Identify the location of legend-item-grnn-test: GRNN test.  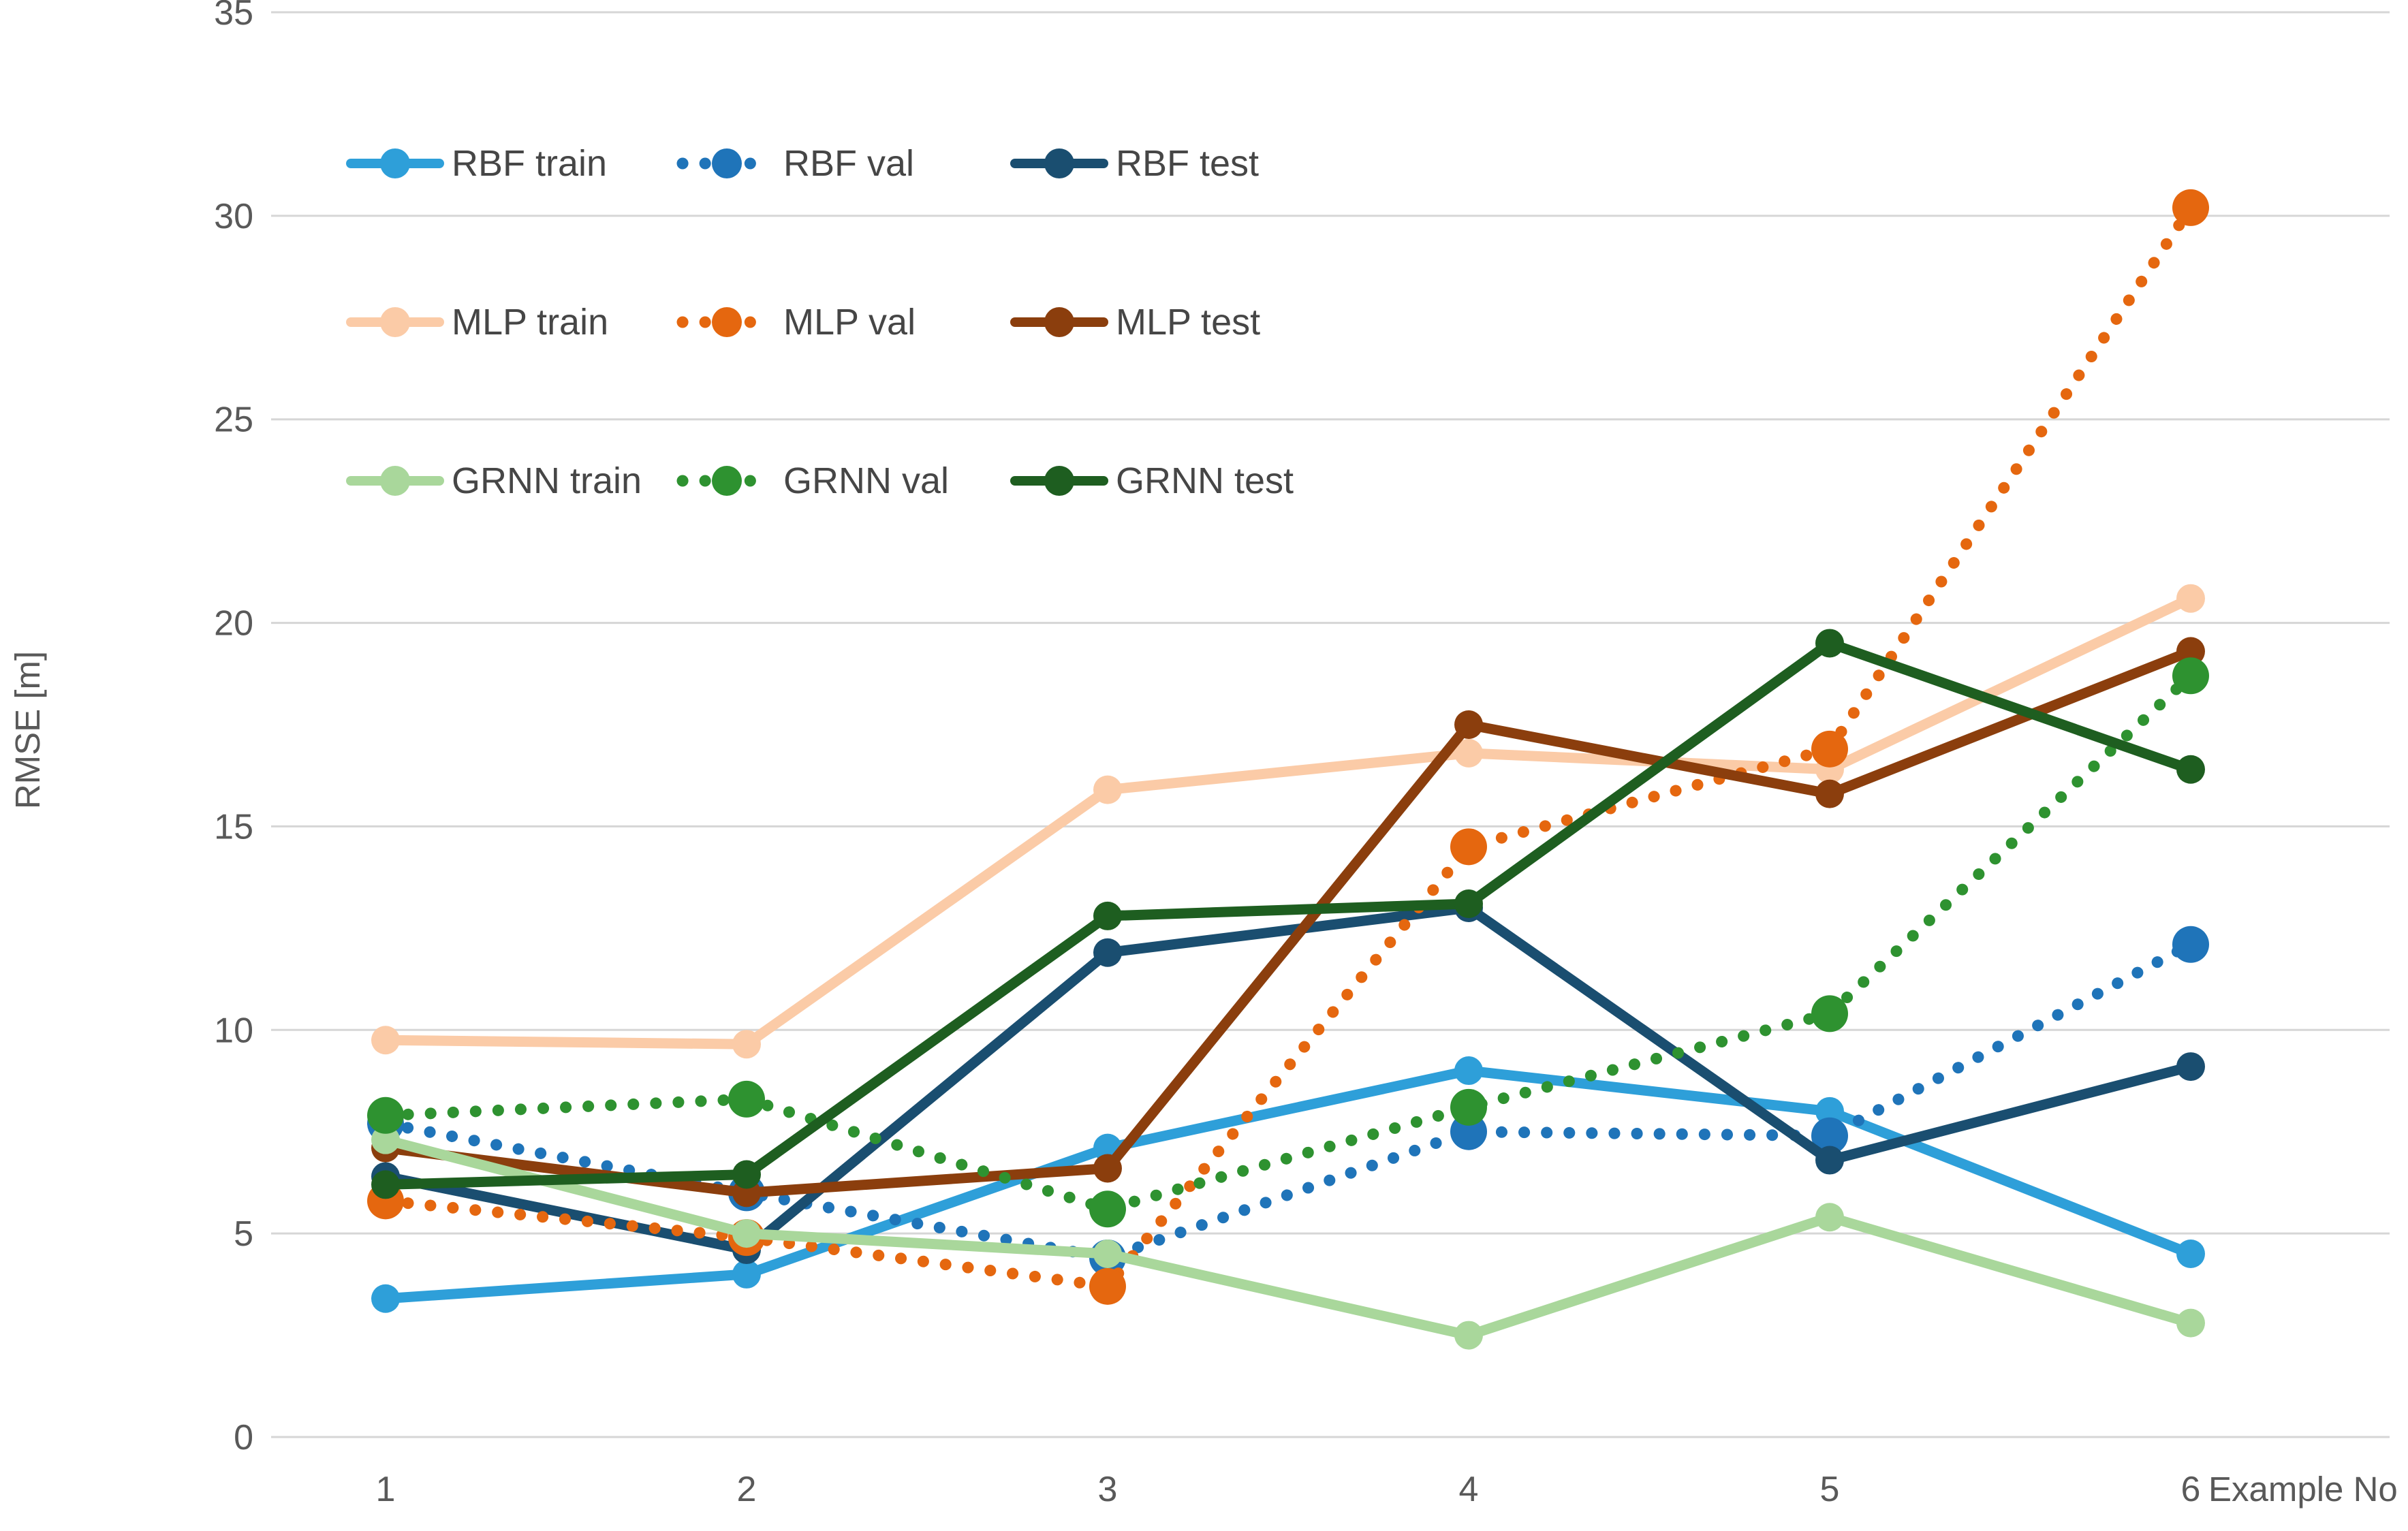
(1152, 481).